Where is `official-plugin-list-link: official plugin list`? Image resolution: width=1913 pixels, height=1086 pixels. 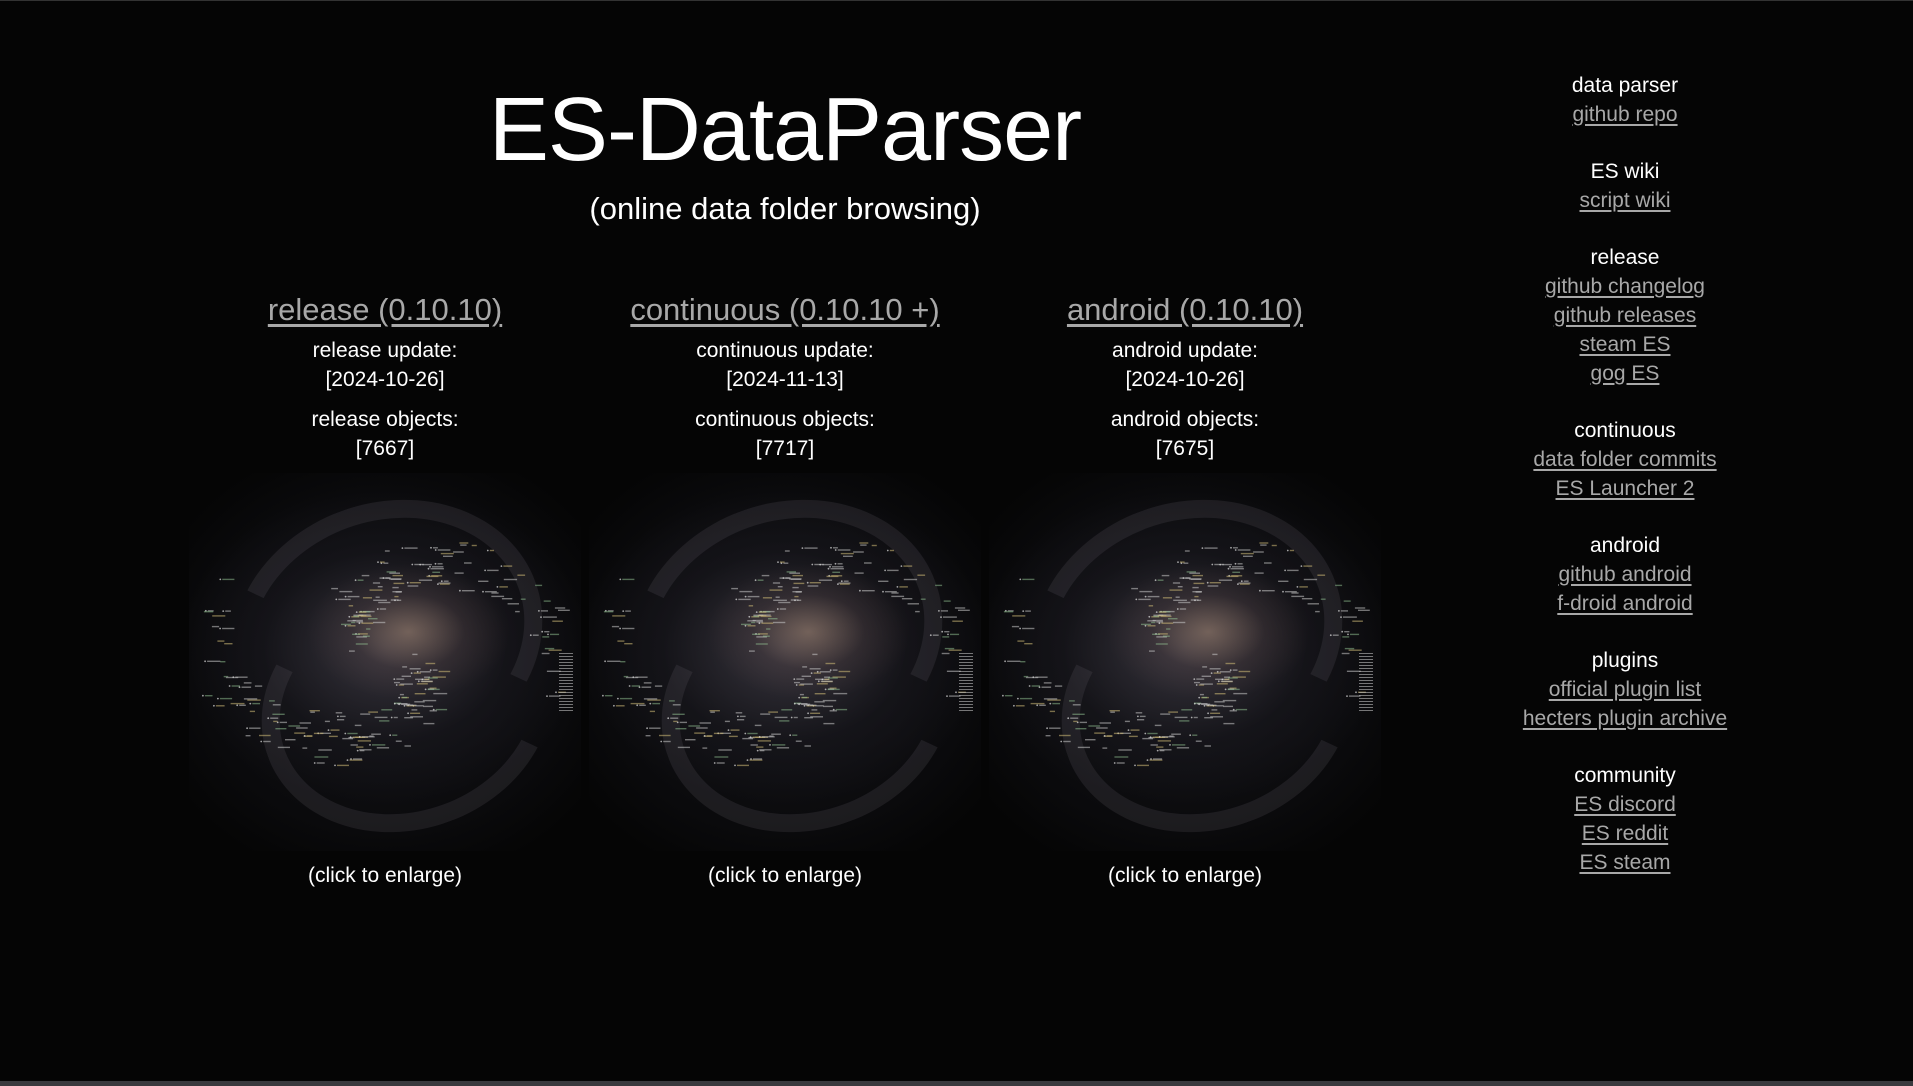
official-plugin-list-link: official plugin list is located at coordinates (1625, 689).